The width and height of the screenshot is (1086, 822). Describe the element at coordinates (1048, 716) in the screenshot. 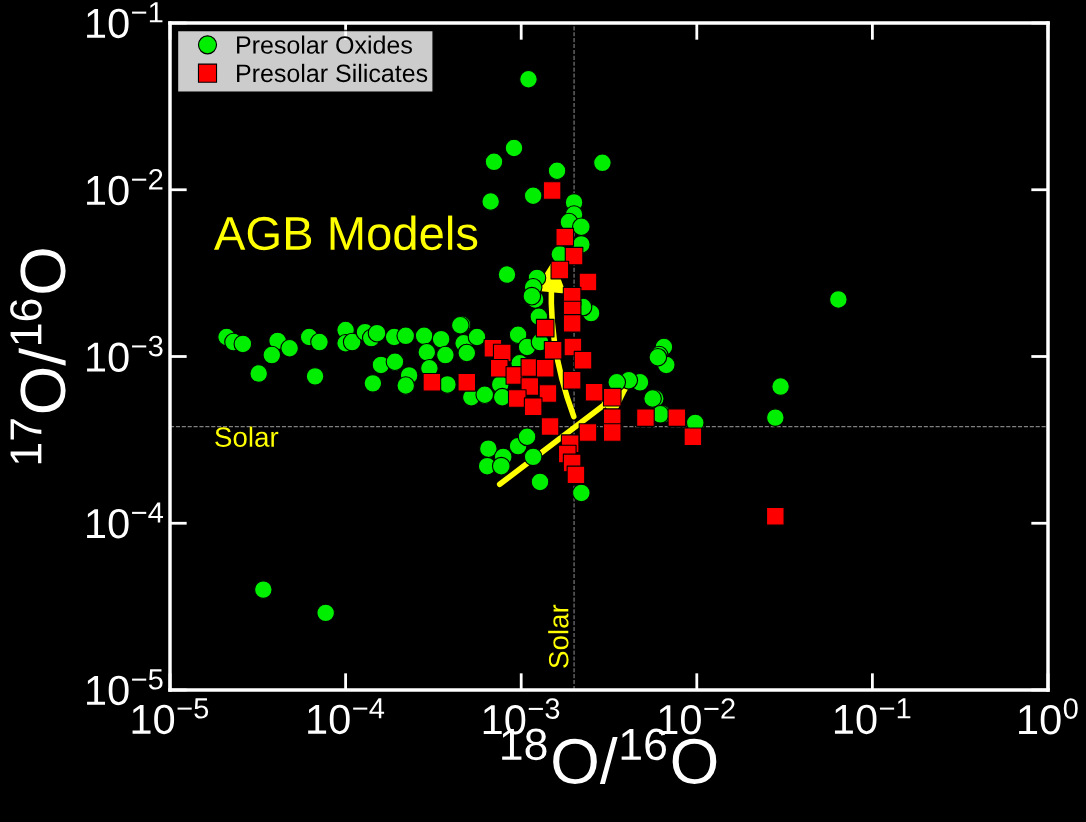

I see `x-tick-label: 10$^{0}$` at that location.